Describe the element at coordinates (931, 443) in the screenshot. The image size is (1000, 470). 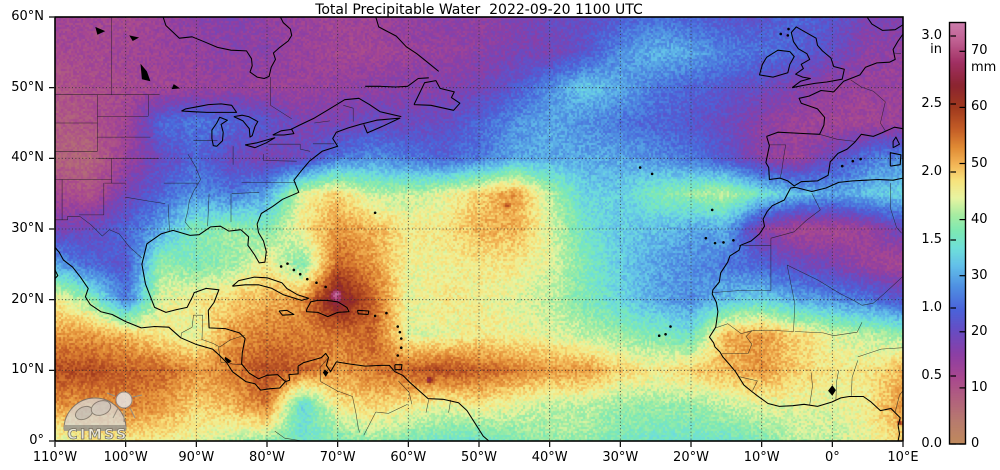
I see `cbar-in-tick-label: 0.0` at that location.